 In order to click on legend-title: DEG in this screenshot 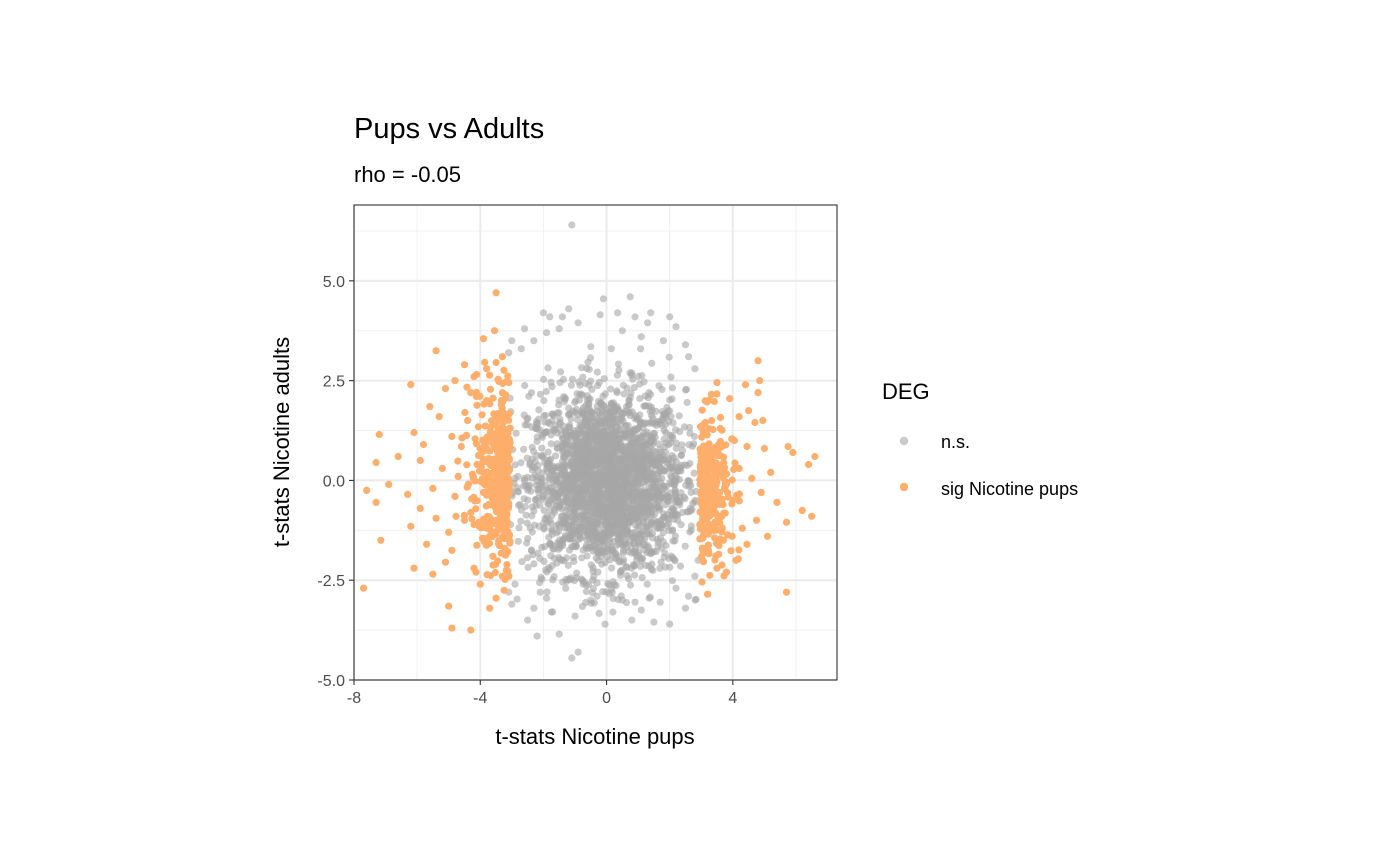, I will do `click(906, 391)`.